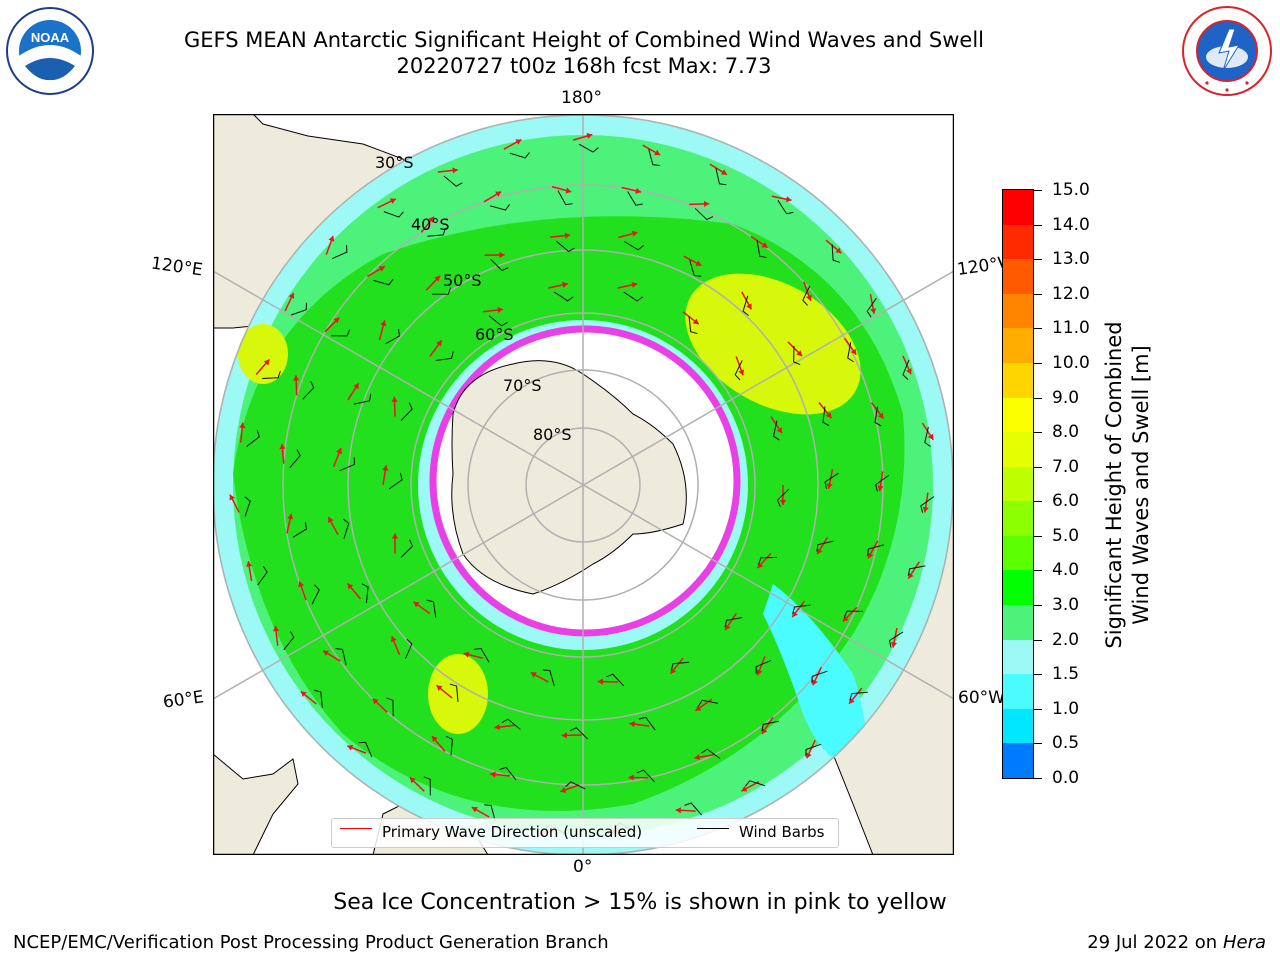 The height and width of the screenshot is (960, 1280). I want to click on lat-label-50s: 50°S, so click(462, 280).